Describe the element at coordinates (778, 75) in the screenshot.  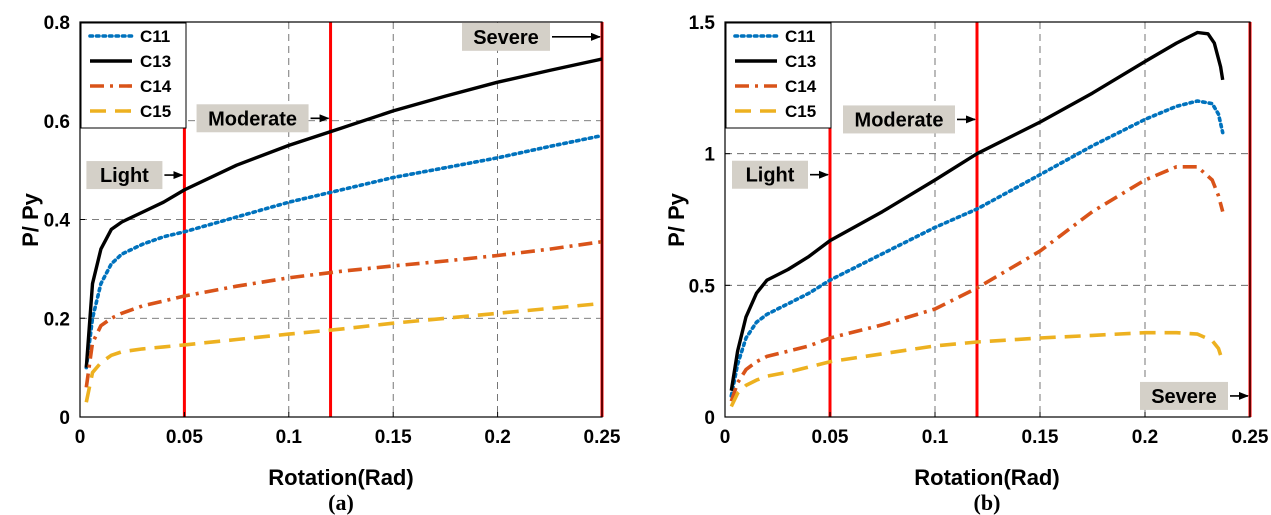
I see `legend-b: C11 C13 C14 C15` at that location.